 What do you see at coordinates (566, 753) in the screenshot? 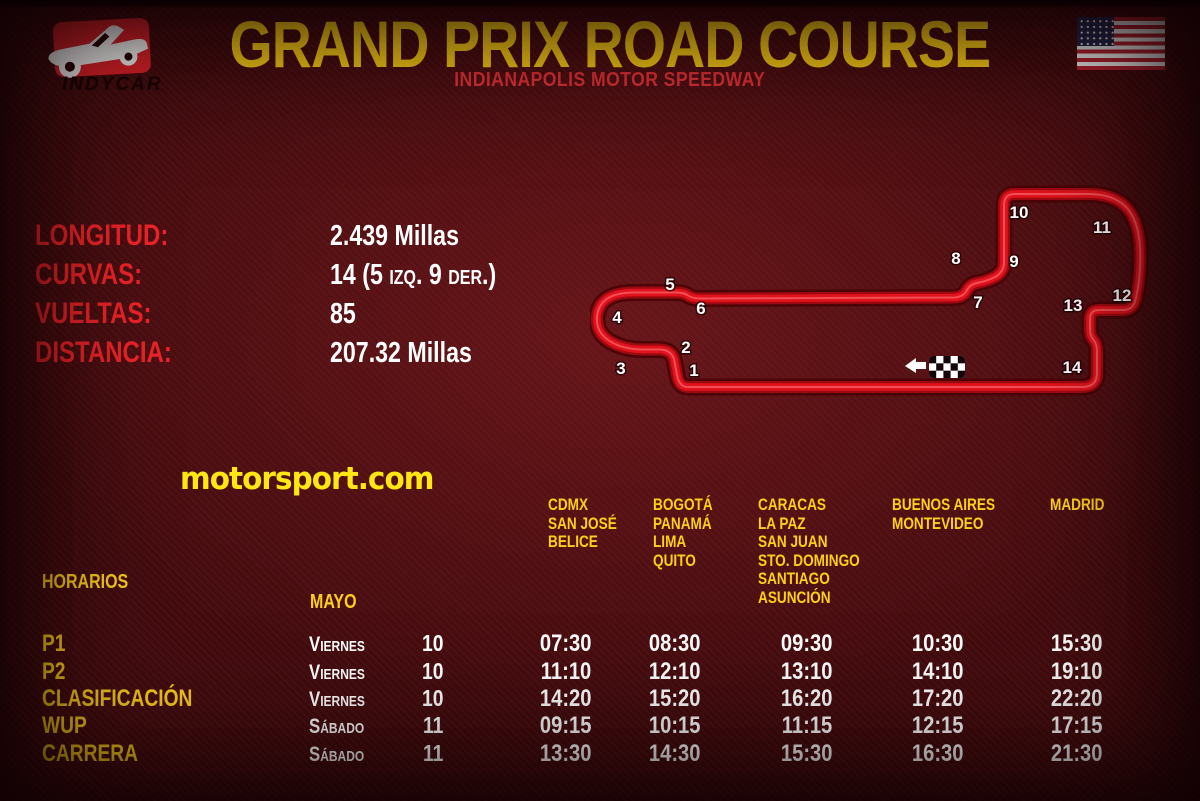
I see `time-cell: 13:30` at bounding box center [566, 753].